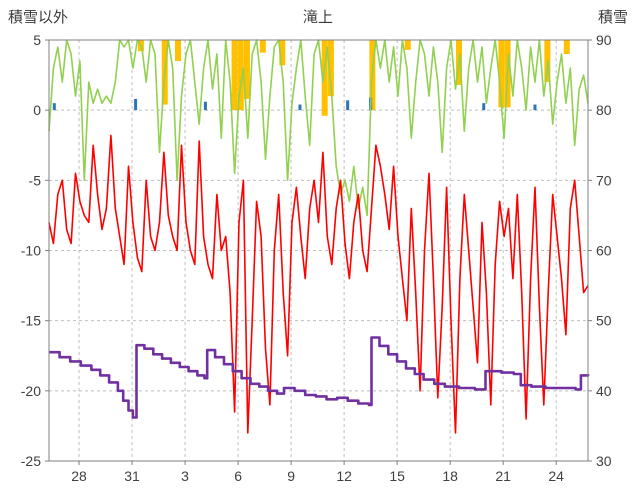 This screenshot has width=636, height=501. I want to click on svg-text: 24, so click(556, 476).